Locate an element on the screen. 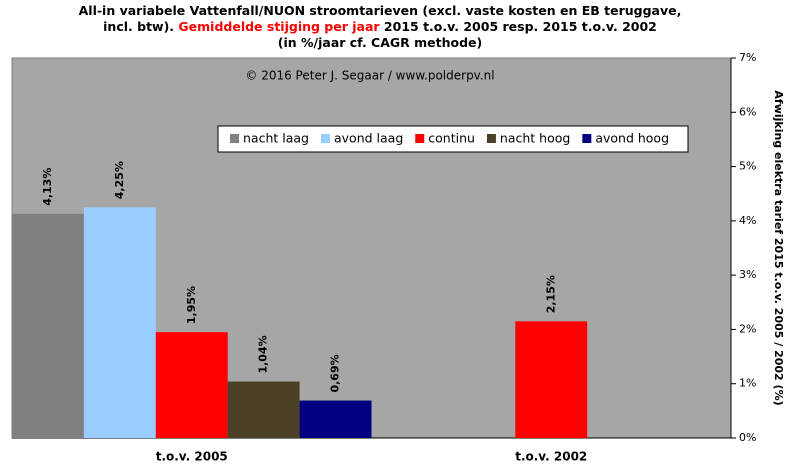  legend-label: nacht laag is located at coordinates (276, 138).